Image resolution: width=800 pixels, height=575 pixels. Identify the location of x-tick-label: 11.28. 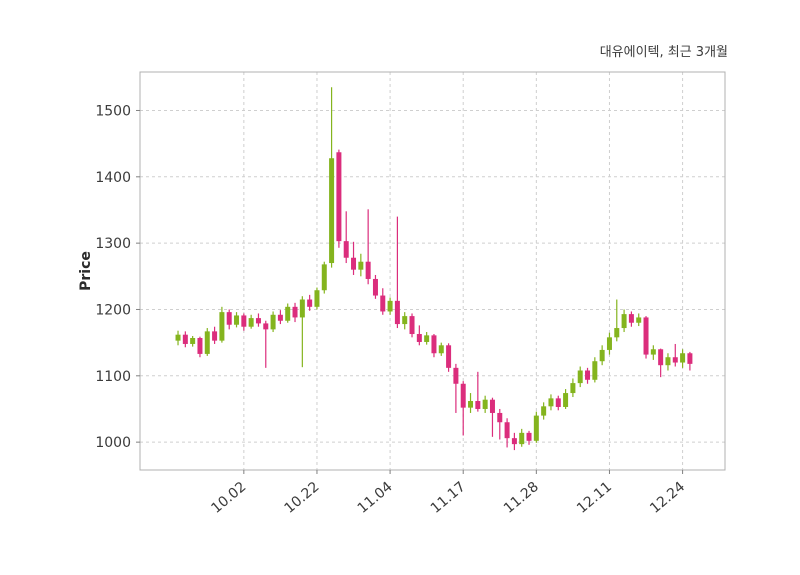
(521, 498).